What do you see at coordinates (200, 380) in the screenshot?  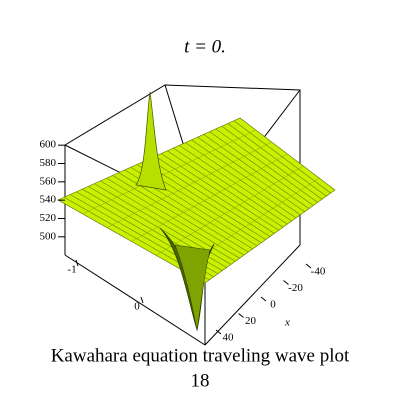 I see `caption: 18` at bounding box center [200, 380].